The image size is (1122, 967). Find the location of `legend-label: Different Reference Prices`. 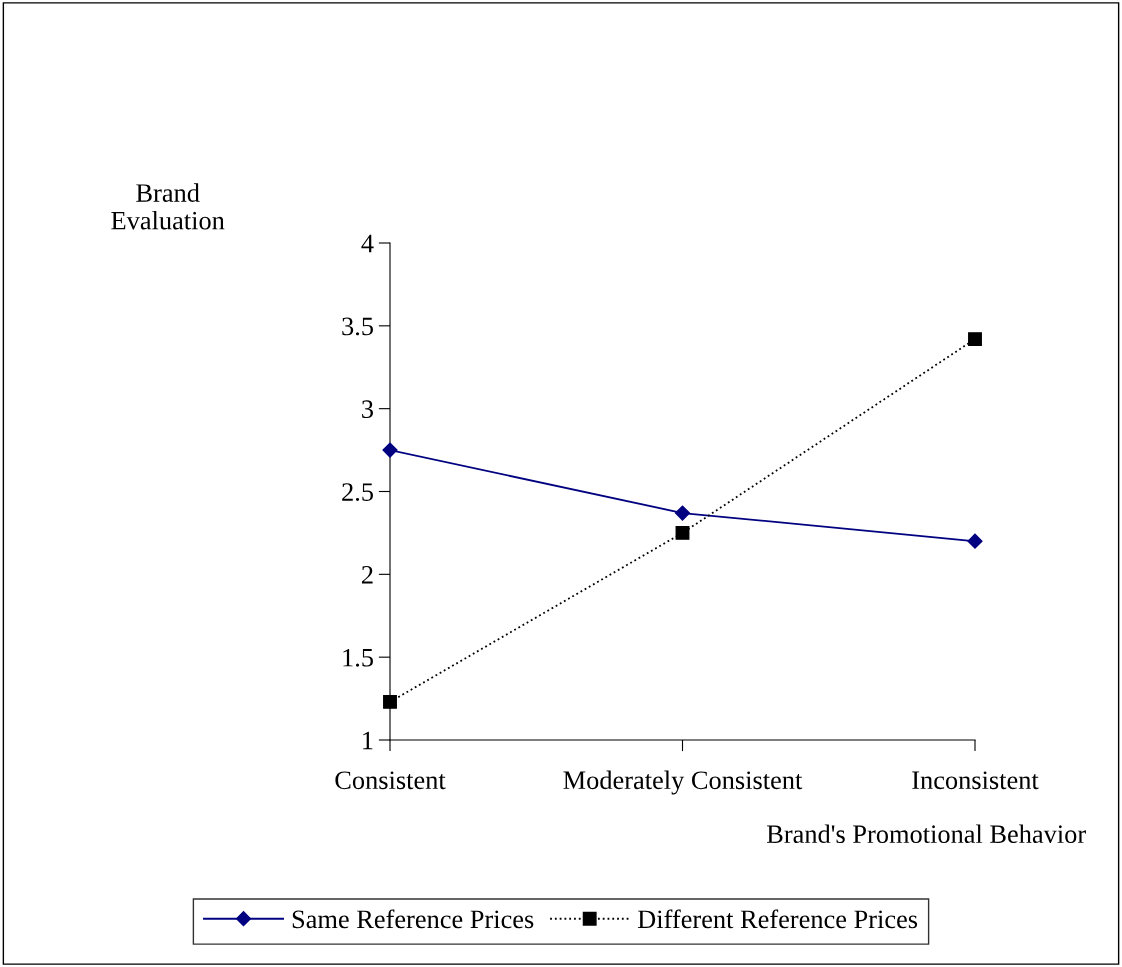

legend-label: Different Reference Prices is located at coordinates (777, 919).